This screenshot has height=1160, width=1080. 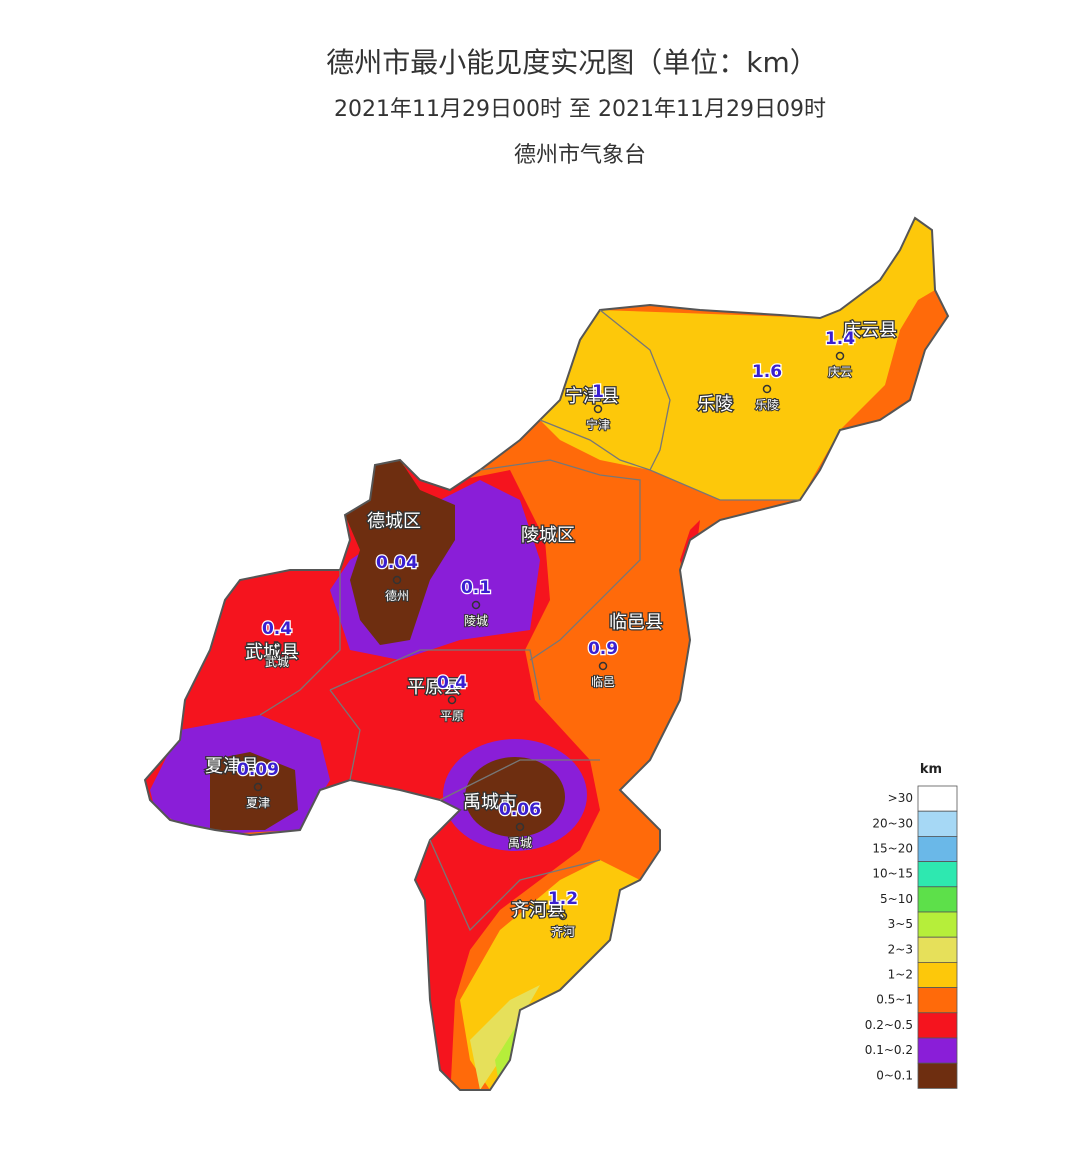 What do you see at coordinates (894, 1000) in the screenshot?
I see `legend-label: 0.5~1` at bounding box center [894, 1000].